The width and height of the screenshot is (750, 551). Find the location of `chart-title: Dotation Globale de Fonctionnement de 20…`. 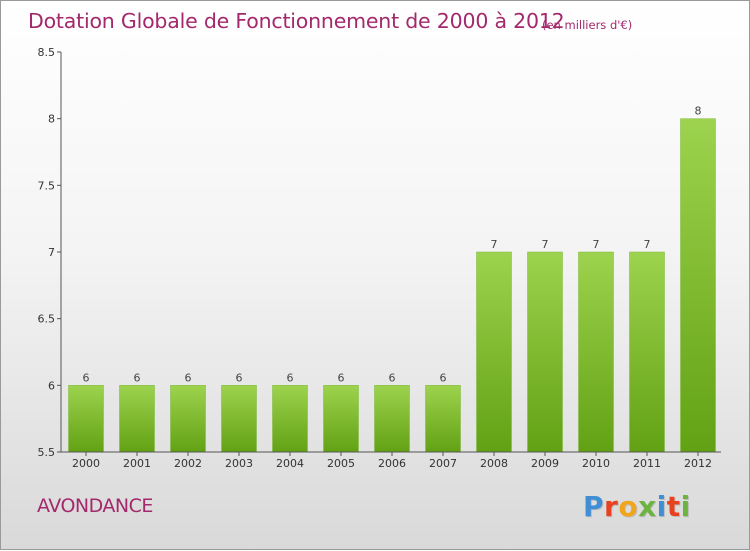

chart-title: Dotation Globale de Fonctionnement de 20… is located at coordinates (296, 21).